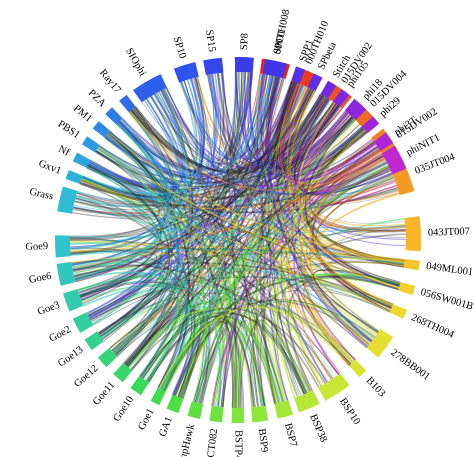  What do you see at coordinates (123, 408) in the screenshot?
I see `segment-label: Goe10` at bounding box center [123, 408].